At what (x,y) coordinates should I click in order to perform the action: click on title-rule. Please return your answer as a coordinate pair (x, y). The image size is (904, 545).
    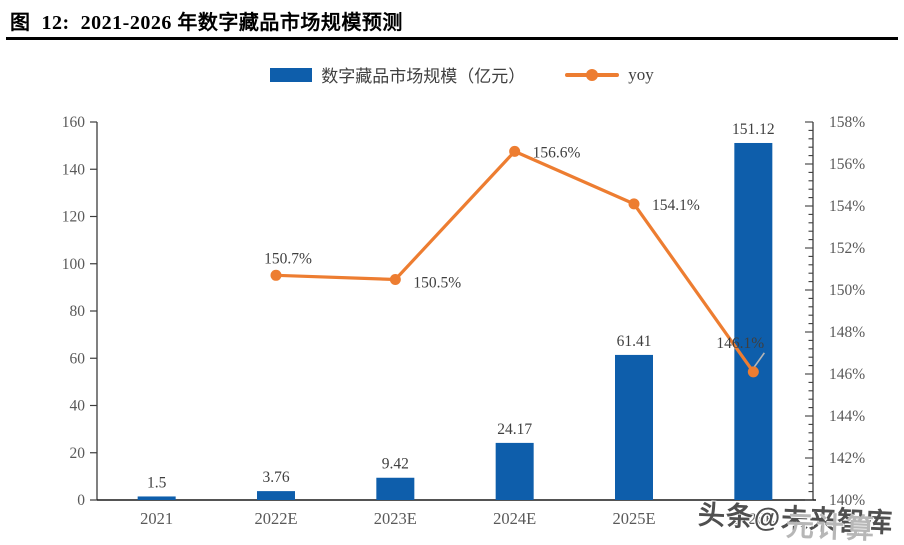
    Looking at the image, I should click on (452, 38).